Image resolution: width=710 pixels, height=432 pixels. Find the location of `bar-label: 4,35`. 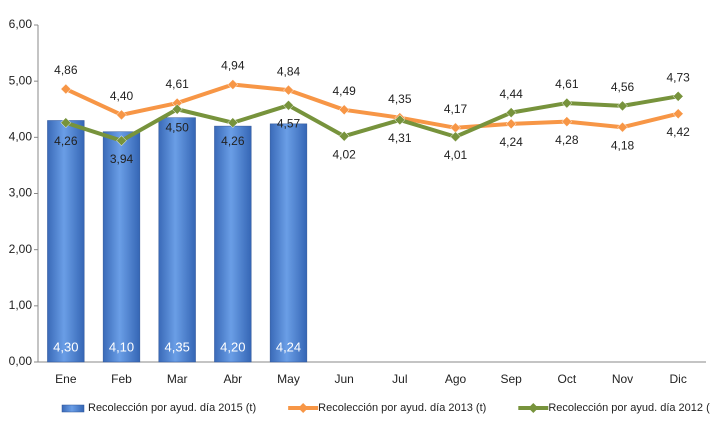

bar-label: 4,35 is located at coordinates (177, 346).